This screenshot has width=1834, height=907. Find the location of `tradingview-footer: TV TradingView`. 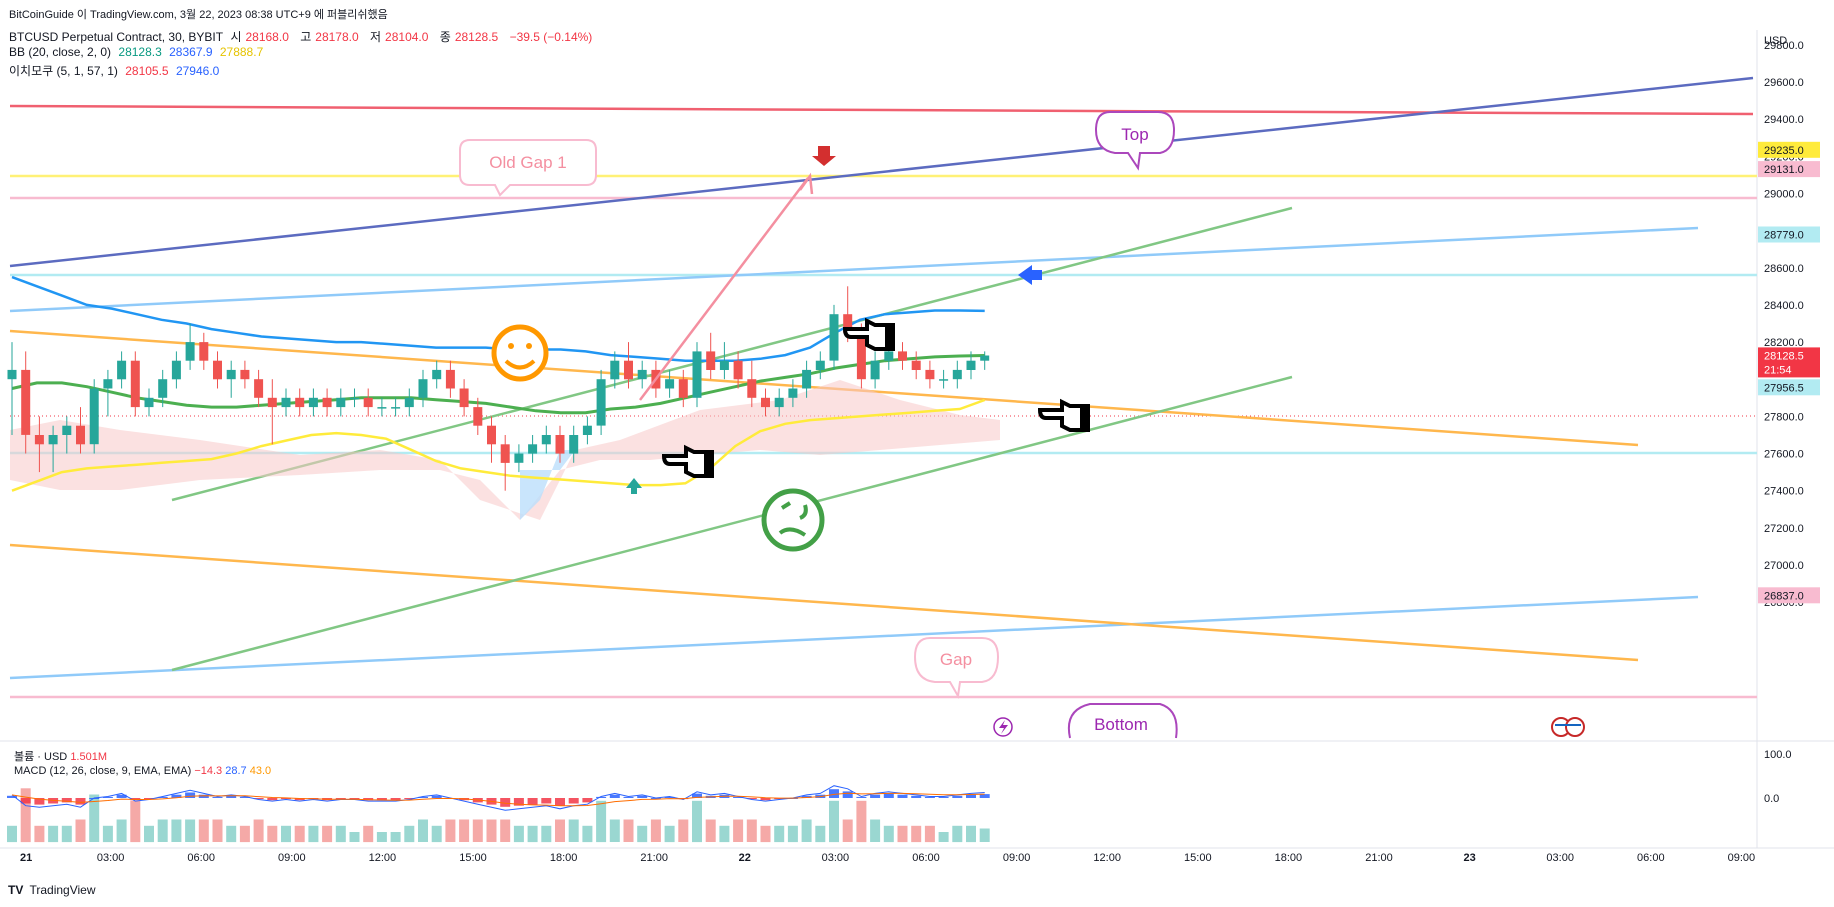

tradingview-footer: TV TradingView is located at coordinates (52, 890).